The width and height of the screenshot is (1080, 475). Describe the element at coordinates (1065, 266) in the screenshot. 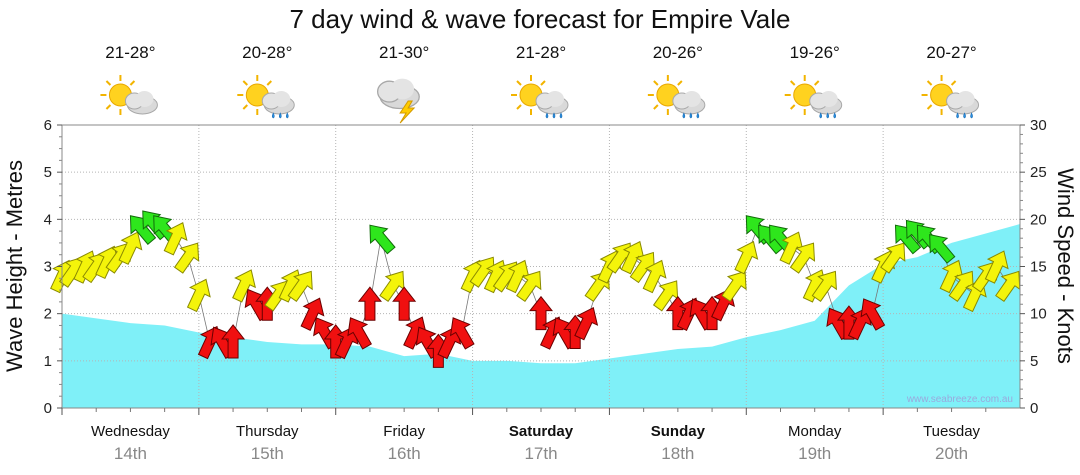

I see `right-axis-label: Wind Speed - Knots` at that location.